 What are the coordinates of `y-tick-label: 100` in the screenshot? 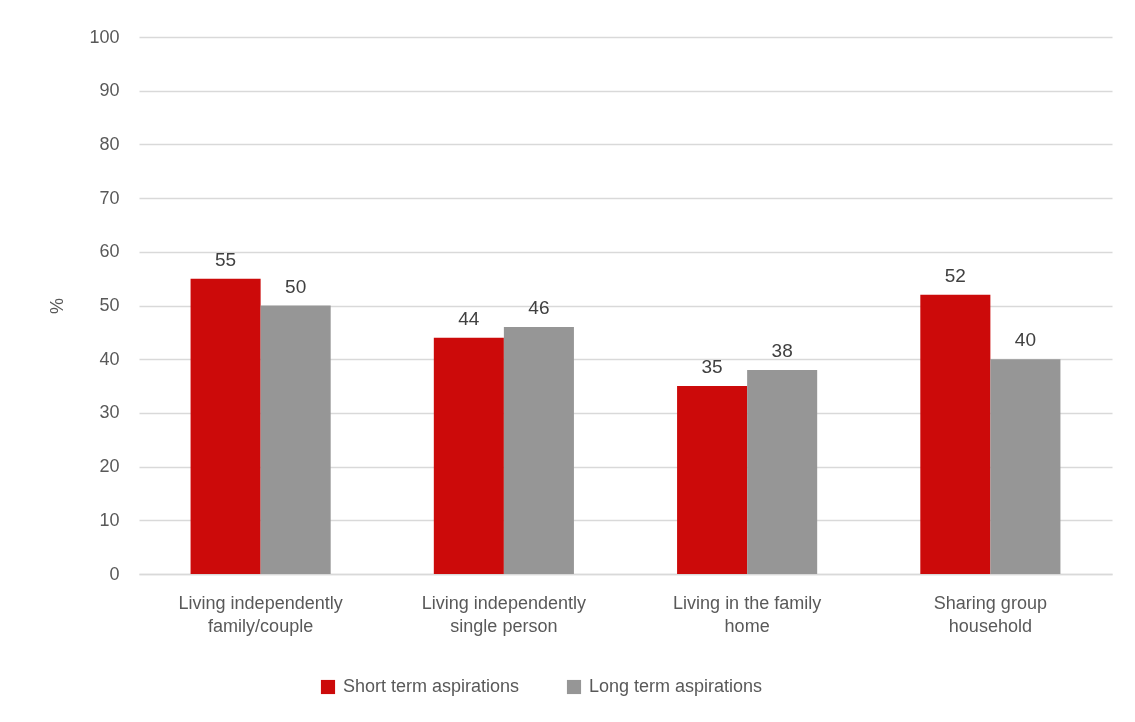 It's located at (104, 36).